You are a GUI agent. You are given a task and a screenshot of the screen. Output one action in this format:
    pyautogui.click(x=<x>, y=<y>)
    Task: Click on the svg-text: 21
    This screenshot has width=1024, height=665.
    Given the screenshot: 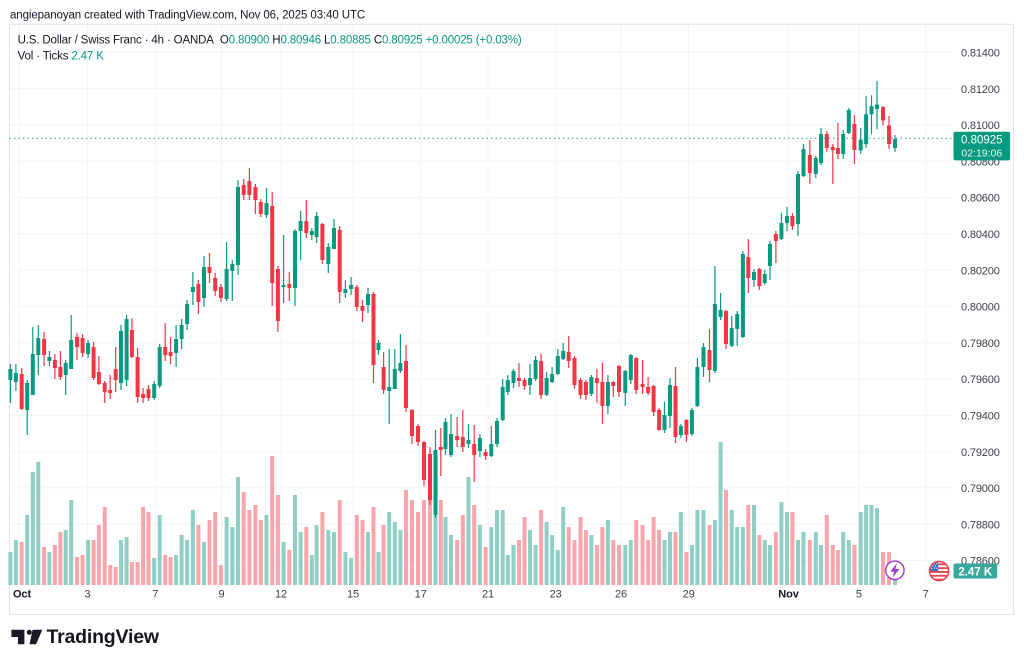 What is the action you would take?
    pyautogui.click(x=488, y=595)
    